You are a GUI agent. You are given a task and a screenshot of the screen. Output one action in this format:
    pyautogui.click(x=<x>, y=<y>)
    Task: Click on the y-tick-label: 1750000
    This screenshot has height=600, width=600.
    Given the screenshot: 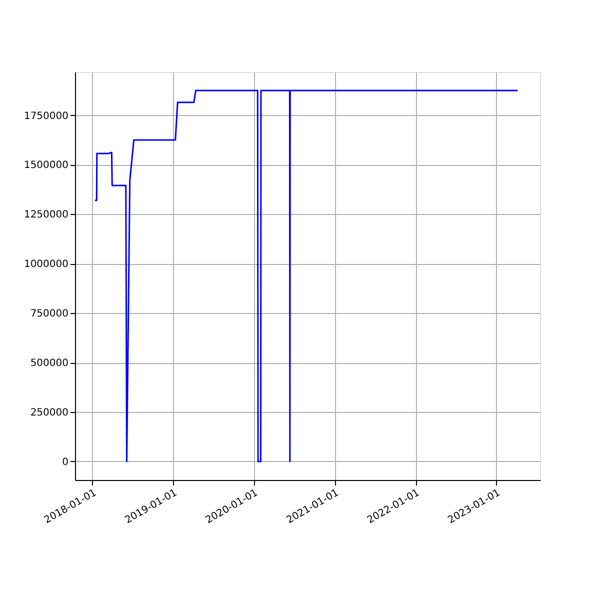 What is the action you would take?
    pyautogui.click(x=46, y=116)
    